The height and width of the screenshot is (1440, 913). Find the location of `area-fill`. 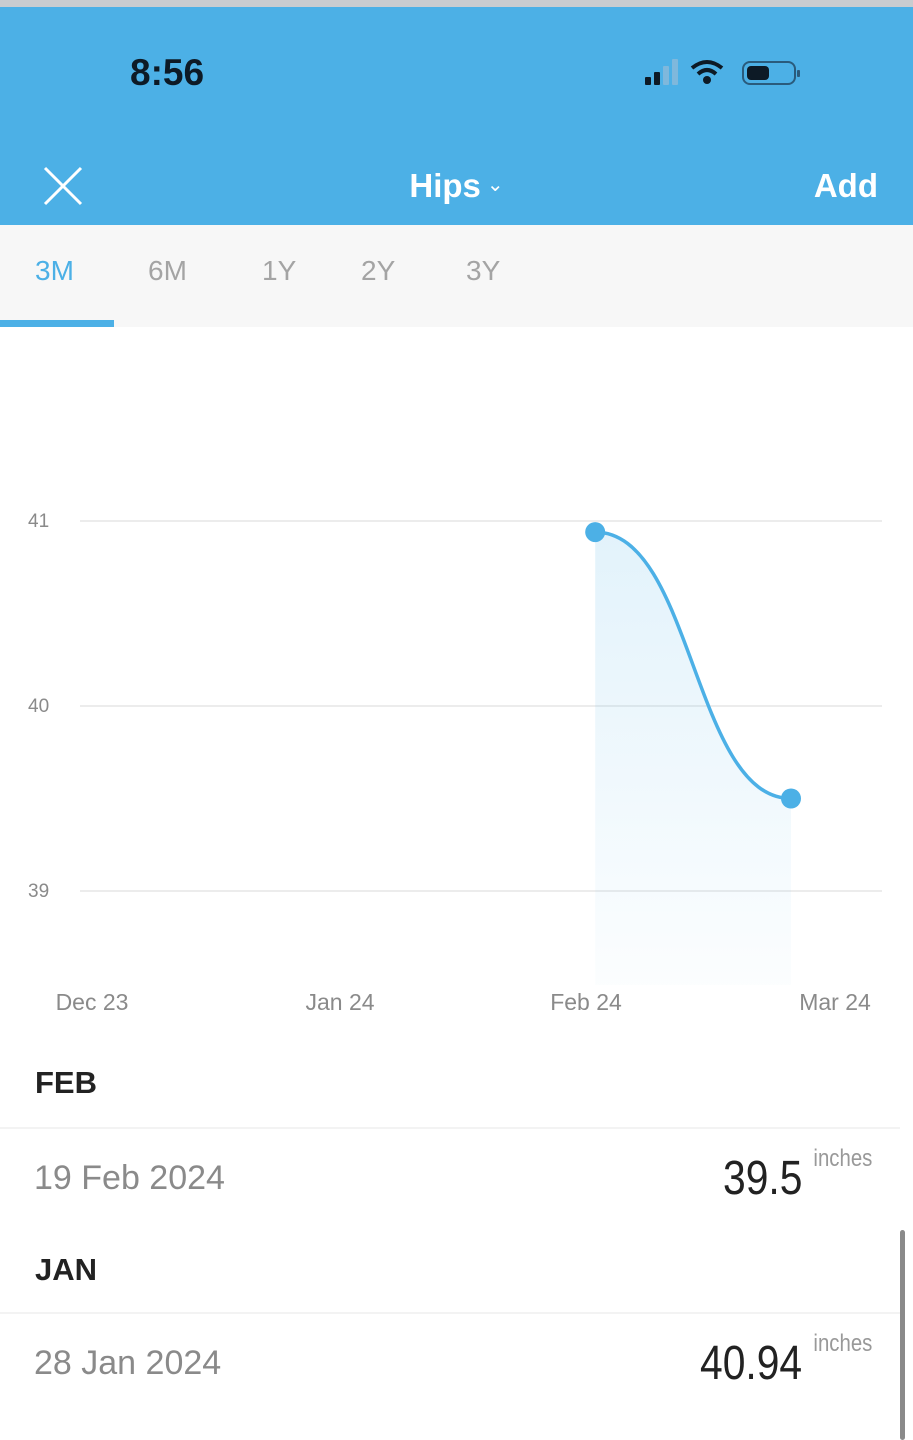

area-fill is located at coordinates (693, 758).